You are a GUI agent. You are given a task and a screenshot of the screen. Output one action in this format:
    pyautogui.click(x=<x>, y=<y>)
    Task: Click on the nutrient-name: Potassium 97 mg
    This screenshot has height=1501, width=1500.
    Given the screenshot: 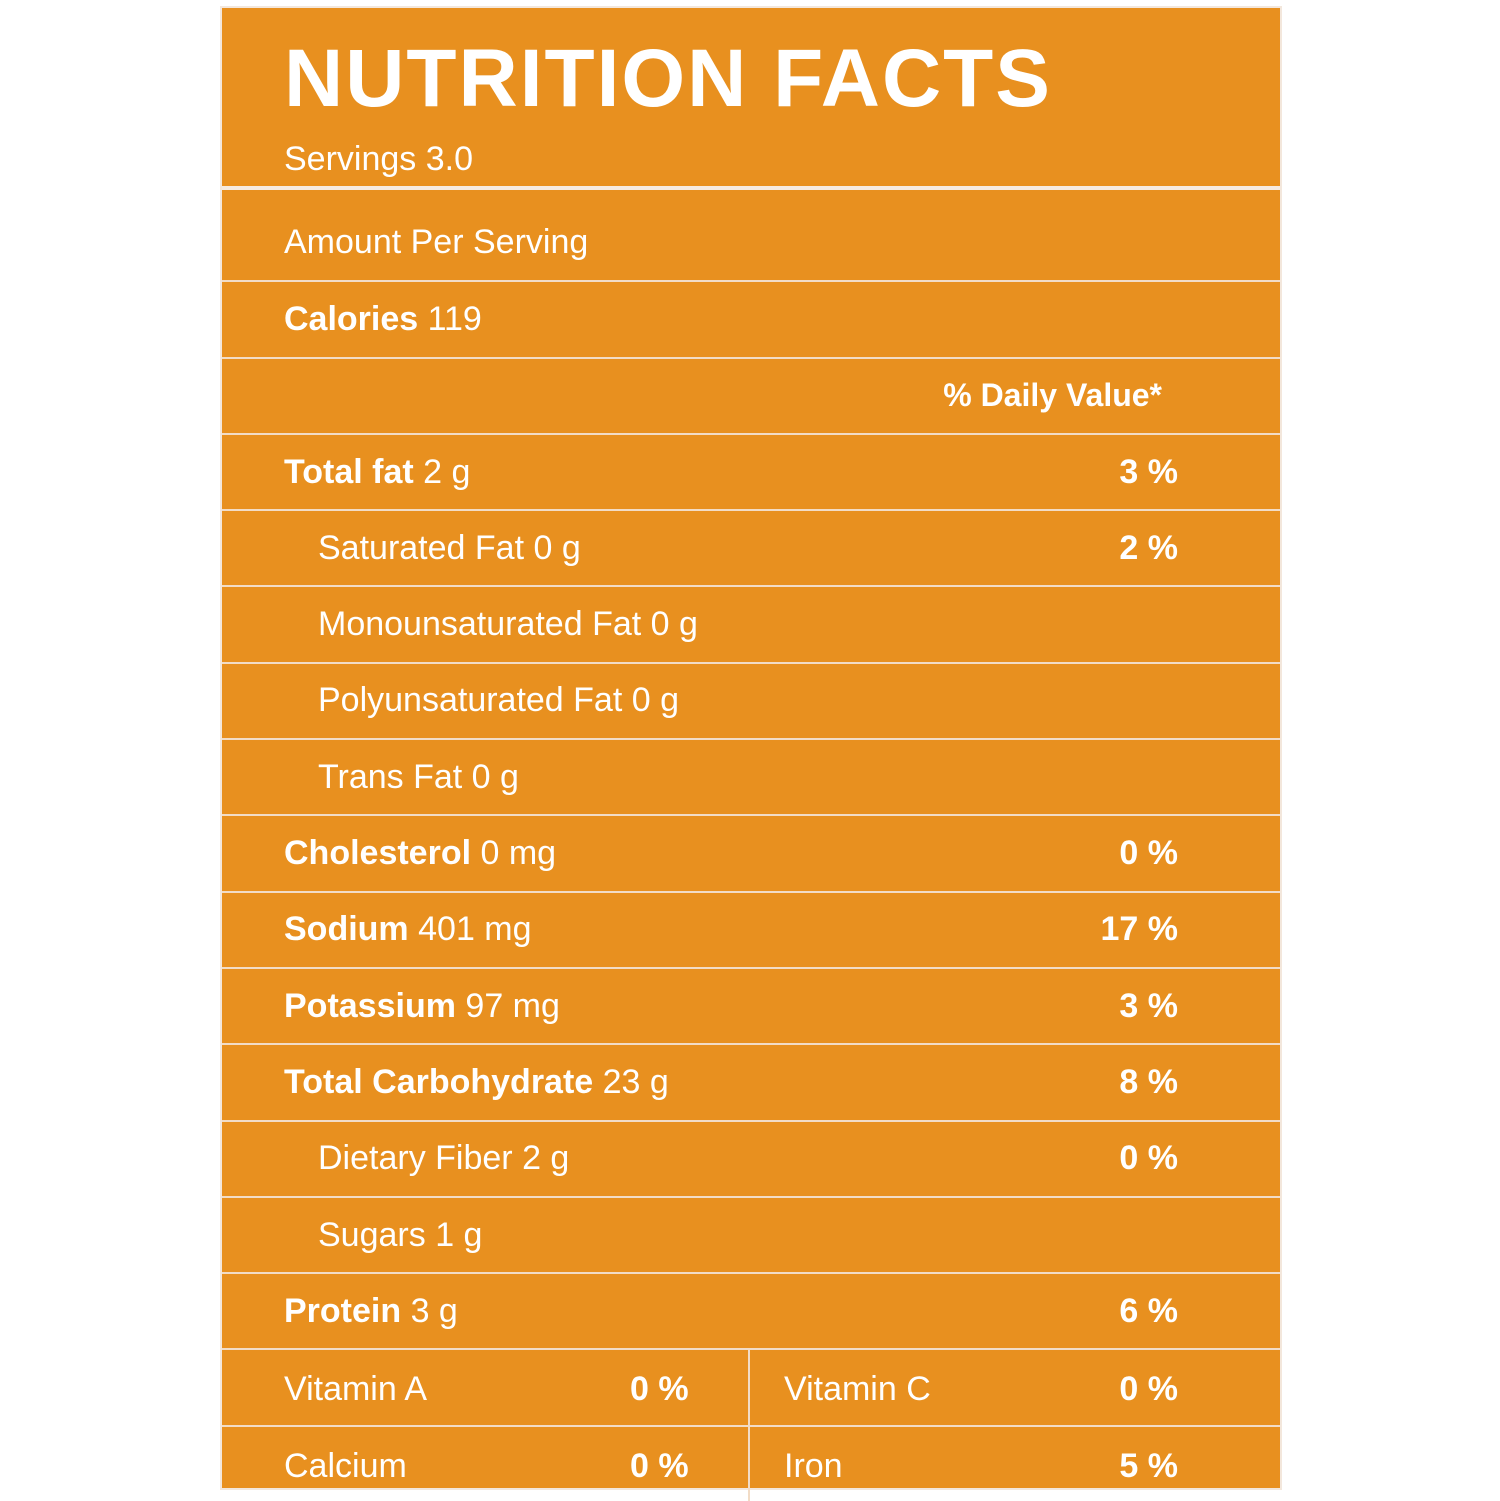 What is the action you would take?
    pyautogui.click(x=422, y=1006)
    